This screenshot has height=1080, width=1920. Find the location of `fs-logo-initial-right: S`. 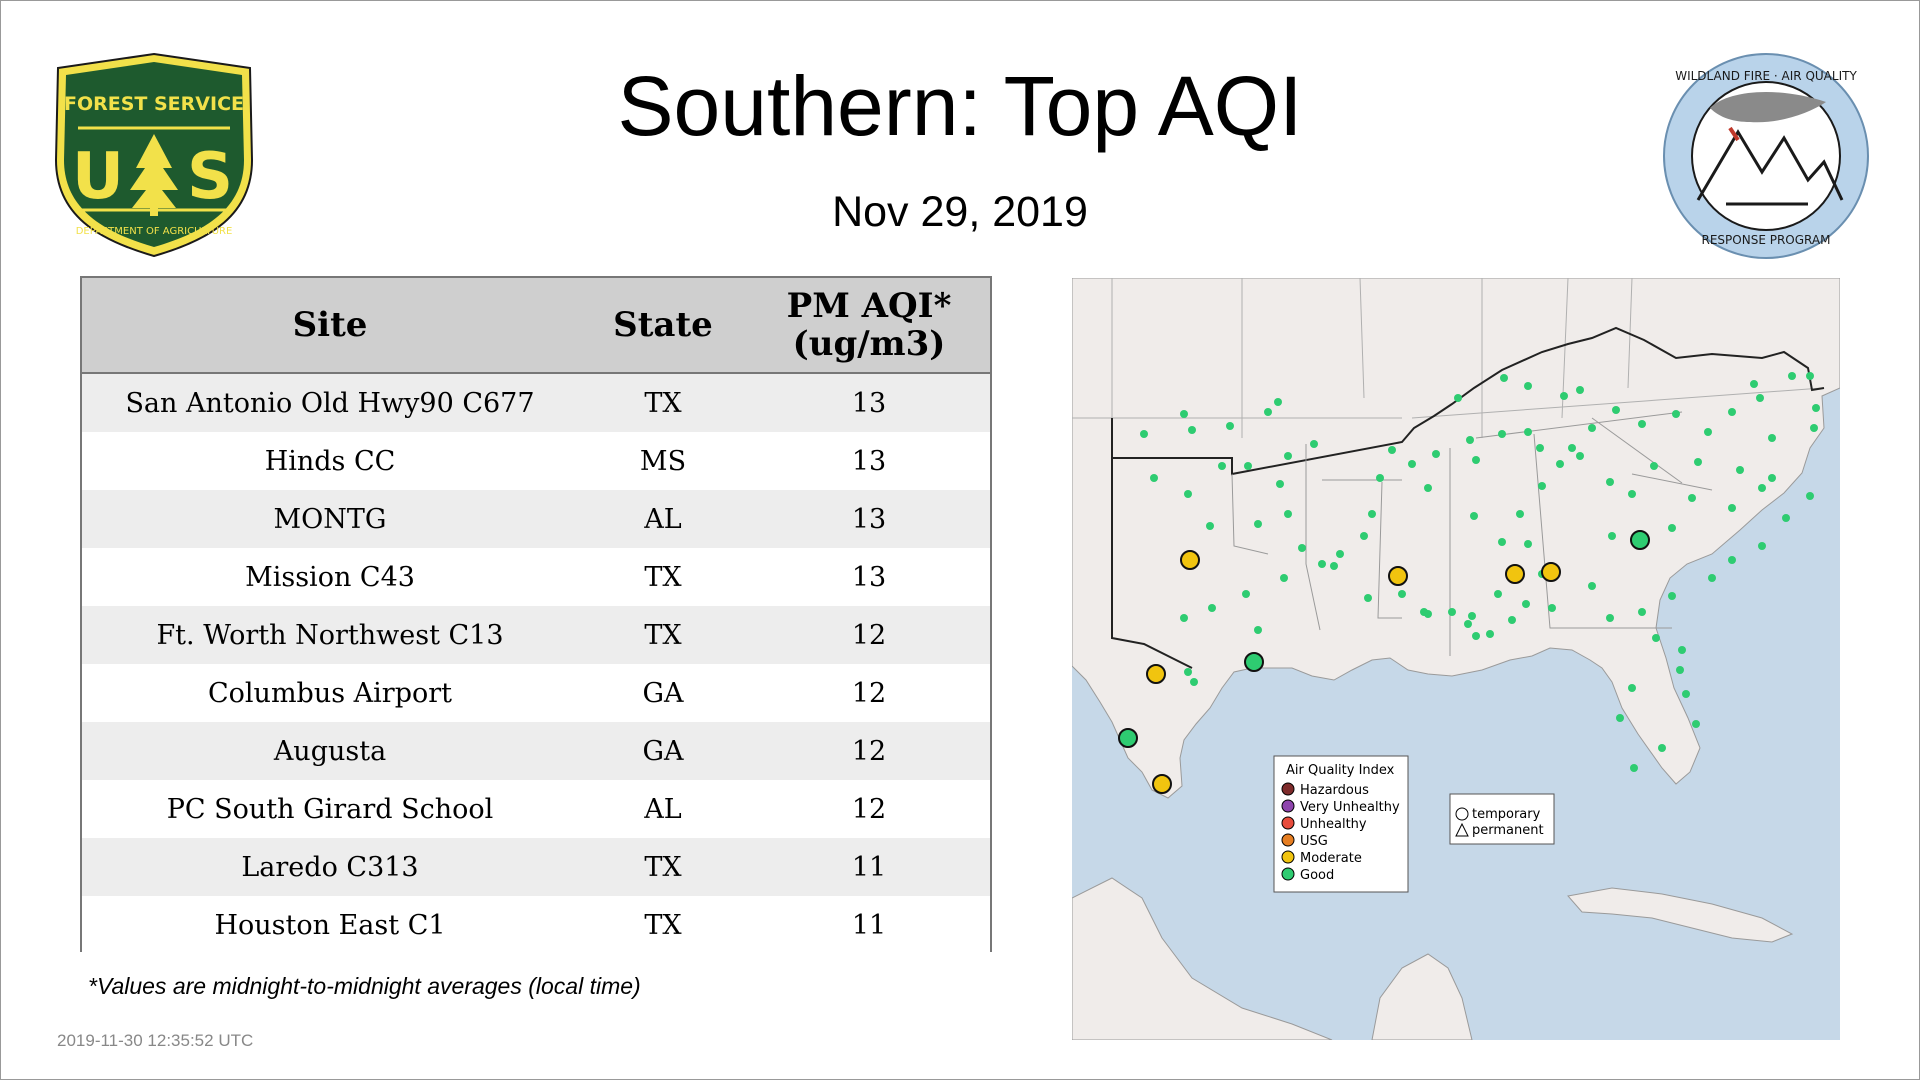

fs-logo-initial-right: S is located at coordinates (210, 177).